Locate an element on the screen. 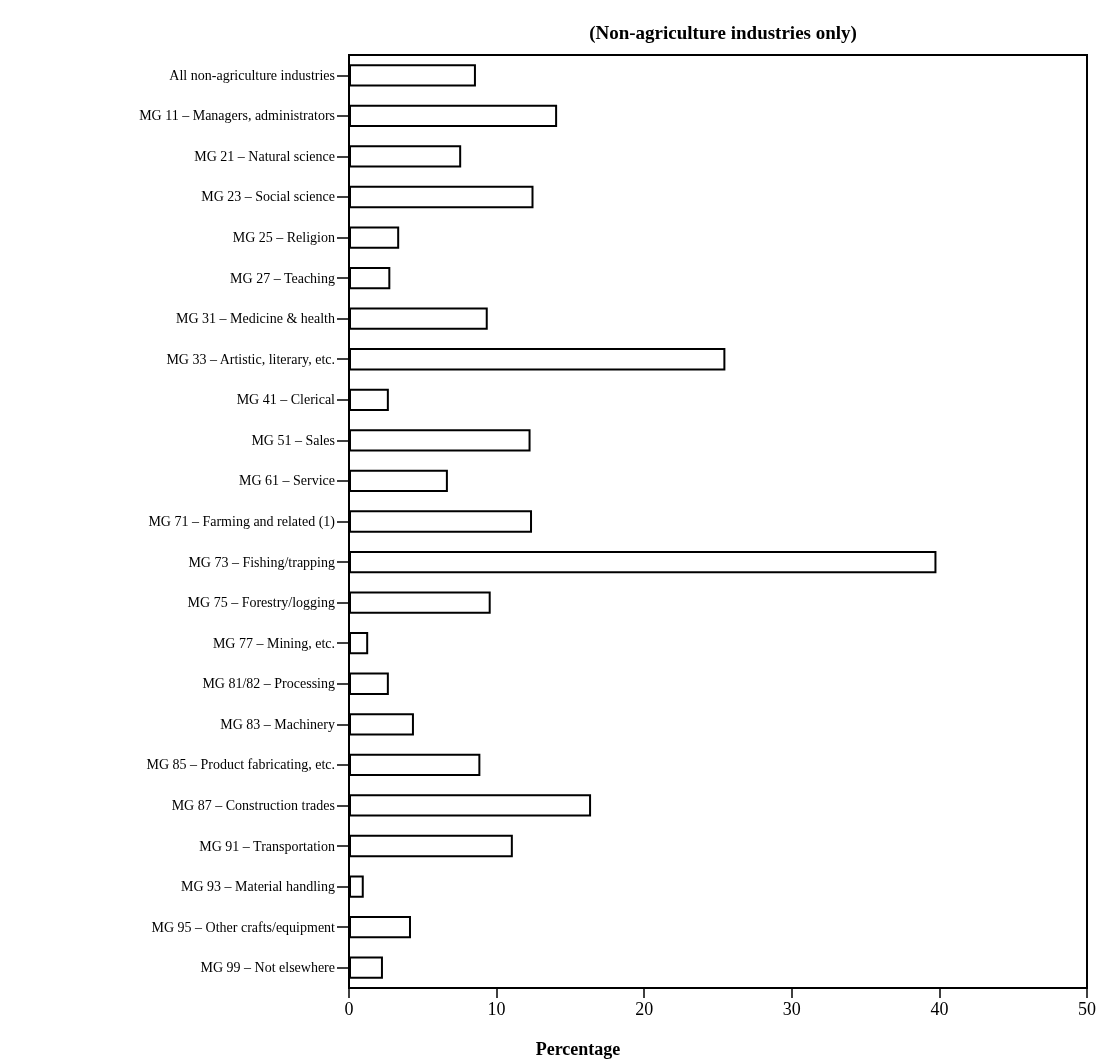  y-tick-label: MG 23 – Social science is located at coordinates (268, 197).